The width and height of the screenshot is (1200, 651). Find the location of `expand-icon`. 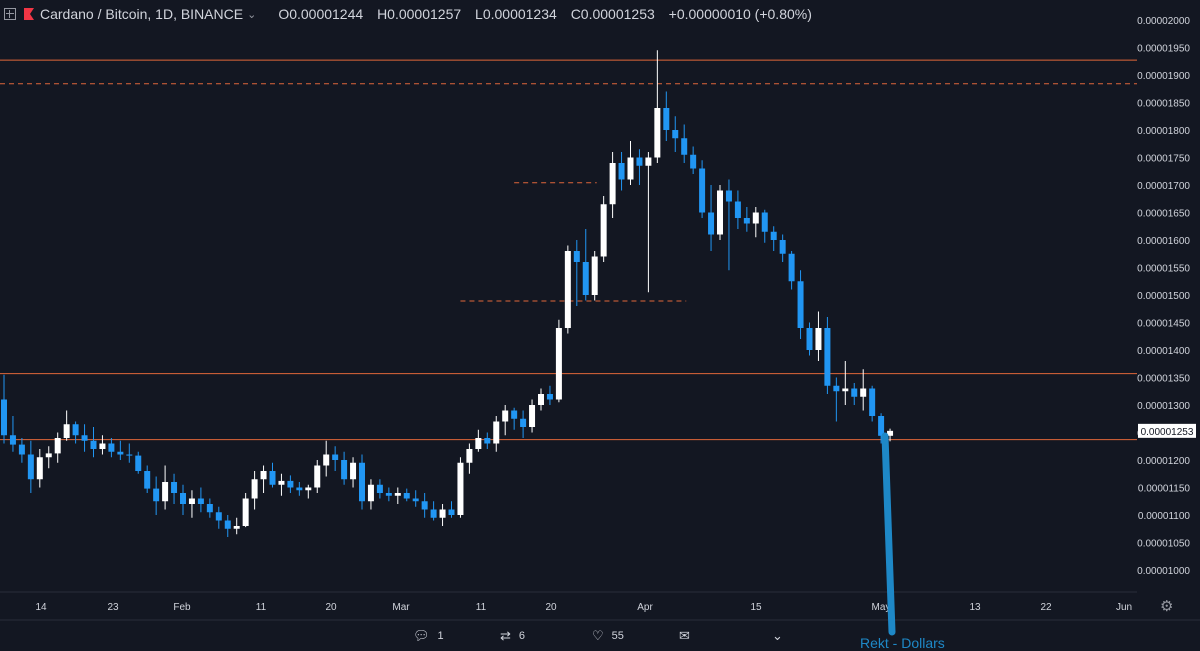

expand-icon is located at coordinates (10, 14).